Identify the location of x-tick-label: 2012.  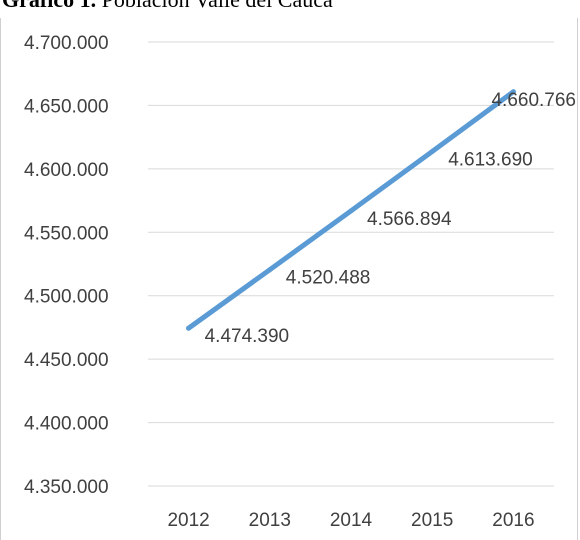
(188, 520).